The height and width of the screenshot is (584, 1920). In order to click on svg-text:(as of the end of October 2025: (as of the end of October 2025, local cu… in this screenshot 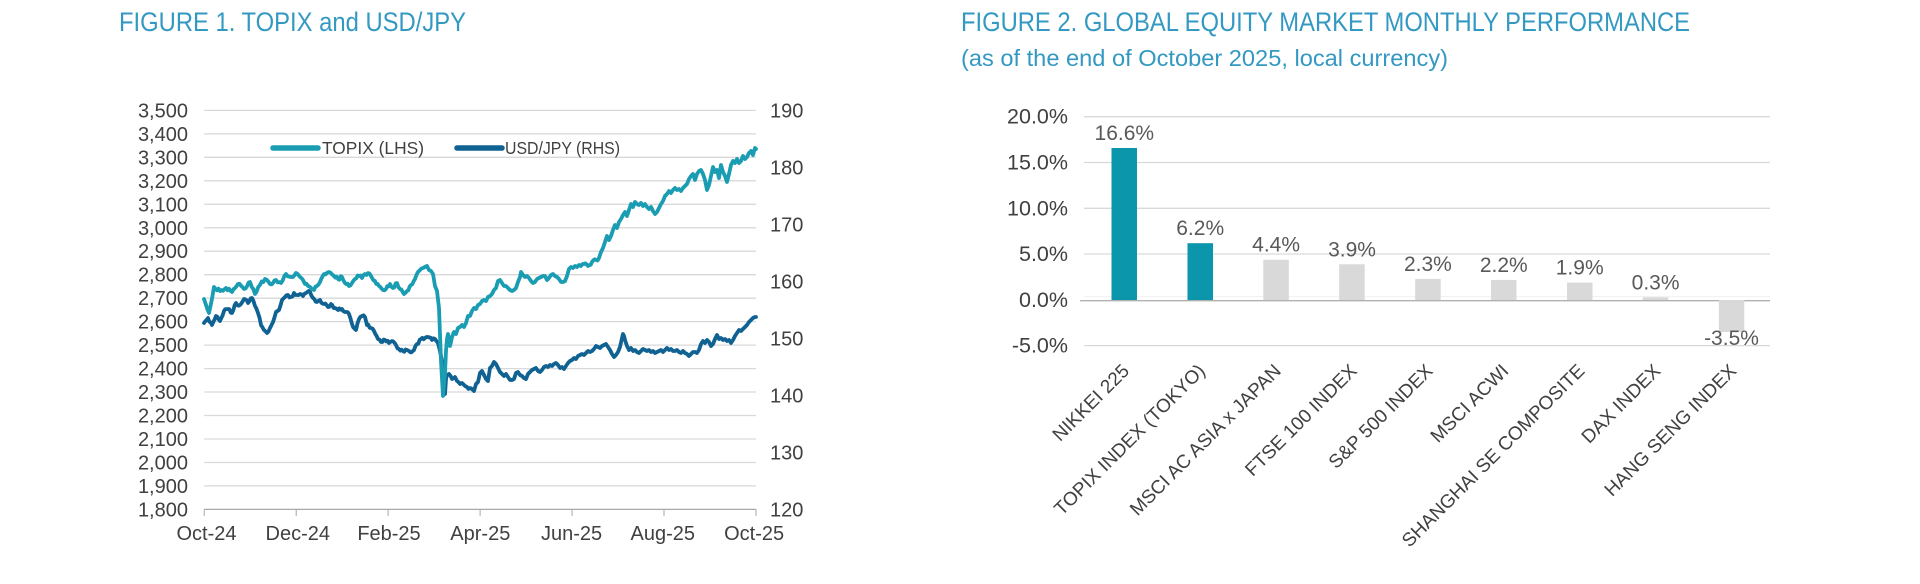, I will do `click(1204, 58)`.